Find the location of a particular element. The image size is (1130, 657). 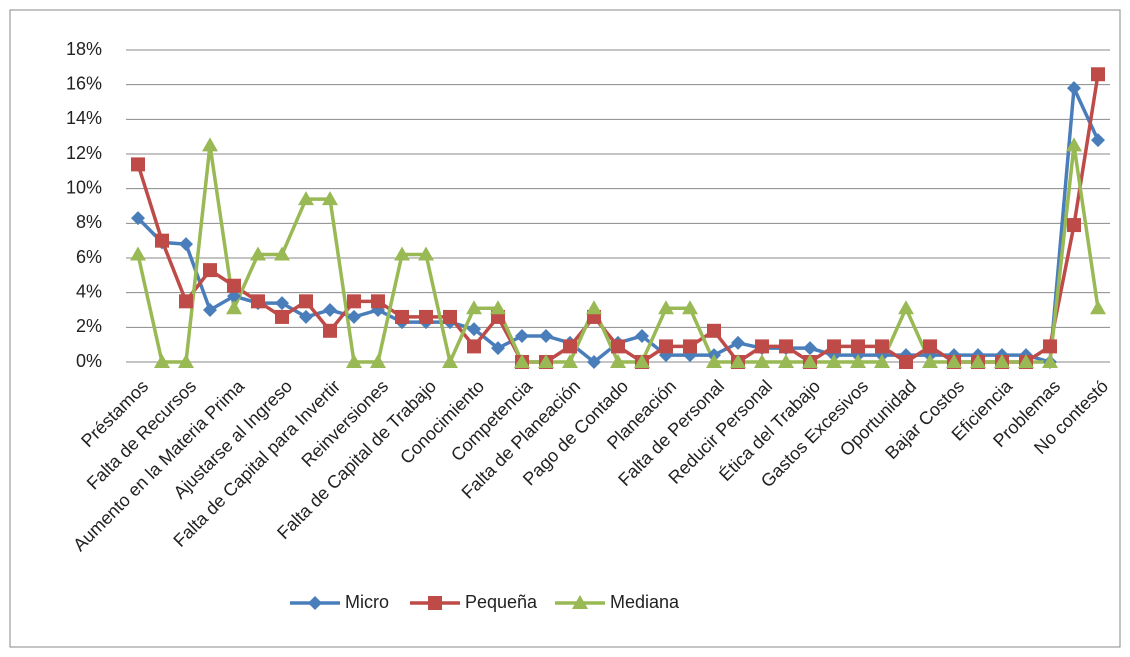

y-tick-label: 16% is located at coordinates (84, 83).